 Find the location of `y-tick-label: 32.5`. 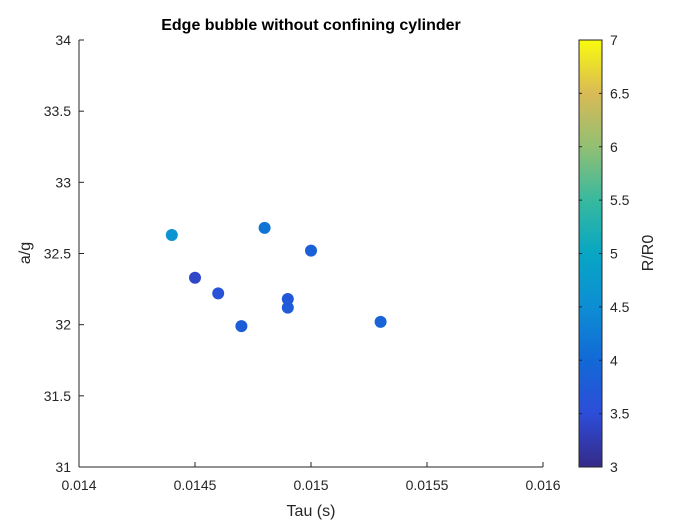

y-tick-label: 32.5 is located at coordinates (57, 254).